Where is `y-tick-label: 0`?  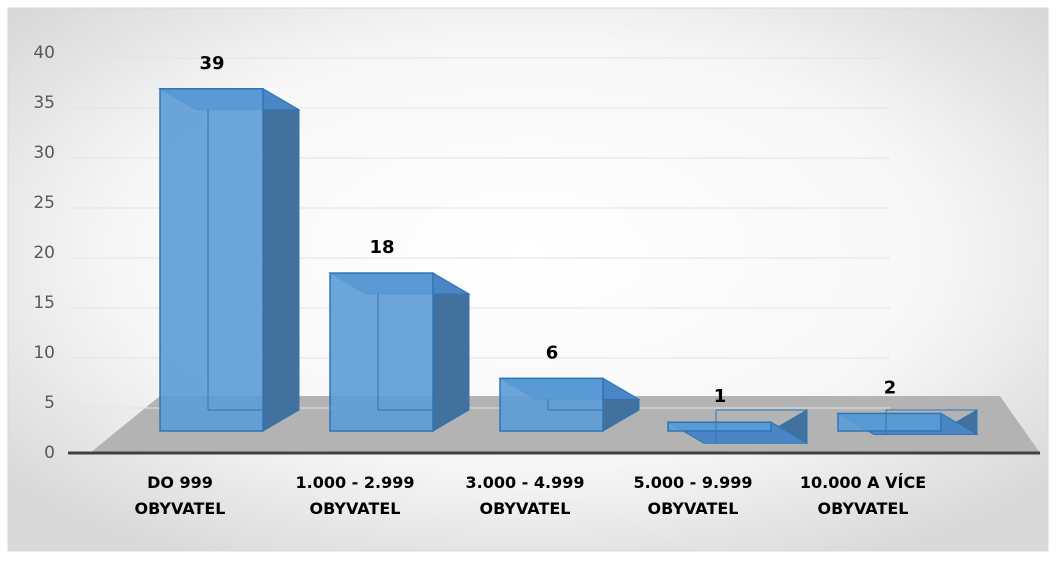
y-tick-label: 0 is located at coordinates (49, 453).